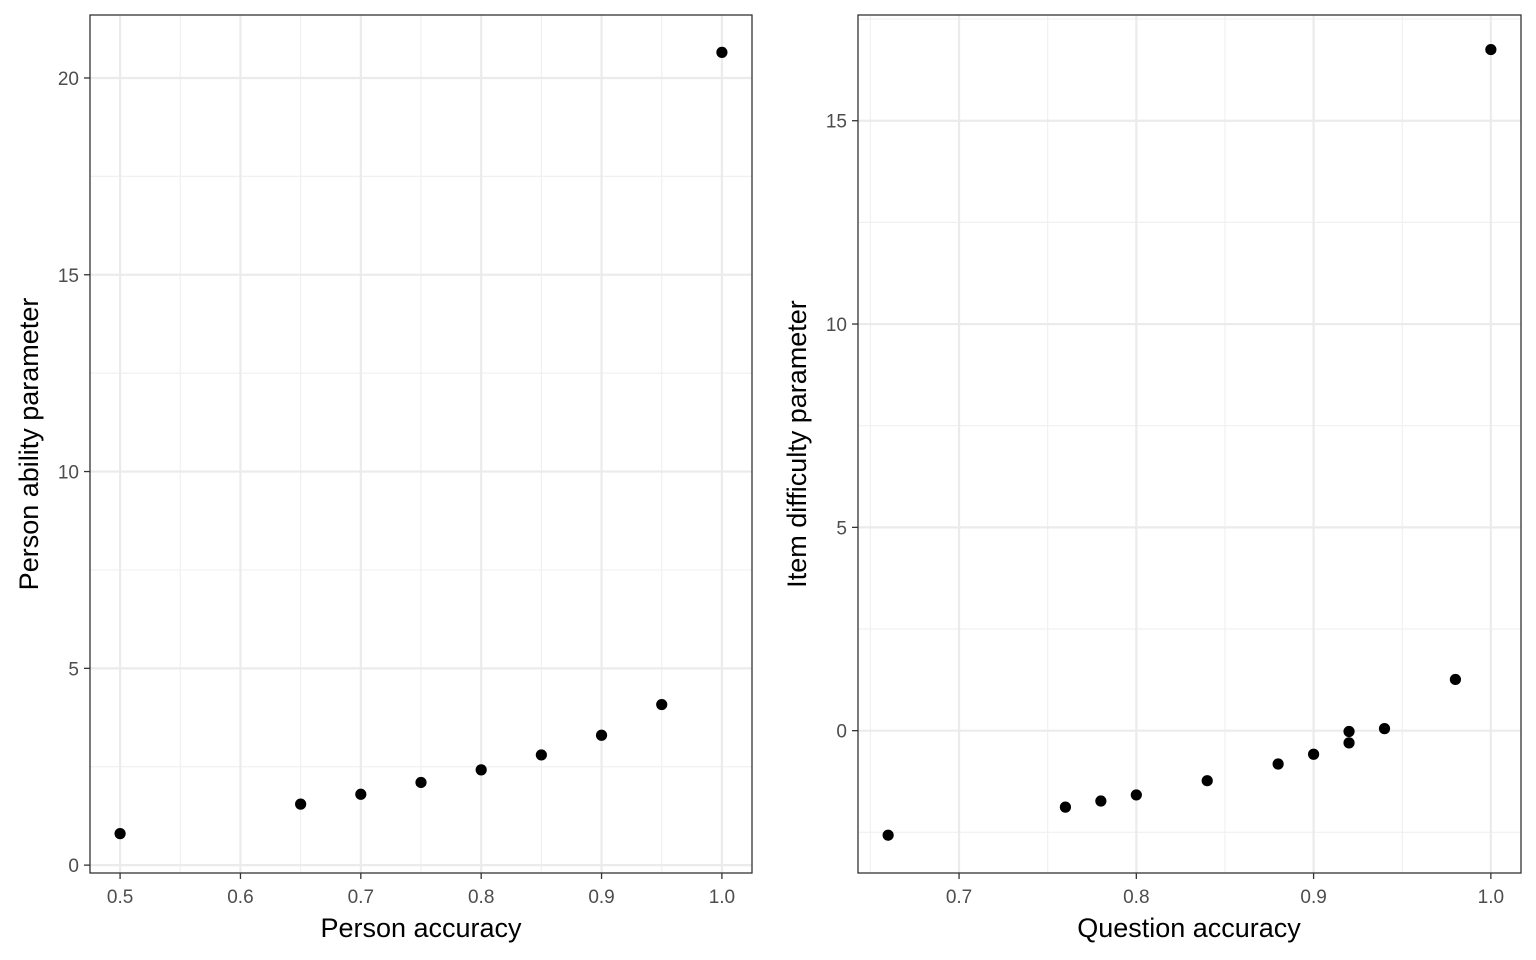 Image resolution: width=1536 pixels, height=960 pixels. Describe the element at coordinates (1225, 890) in the screenshot. I see `right-x-axis-ticks: 0.7 0.8 0.9 1.0` at that location.